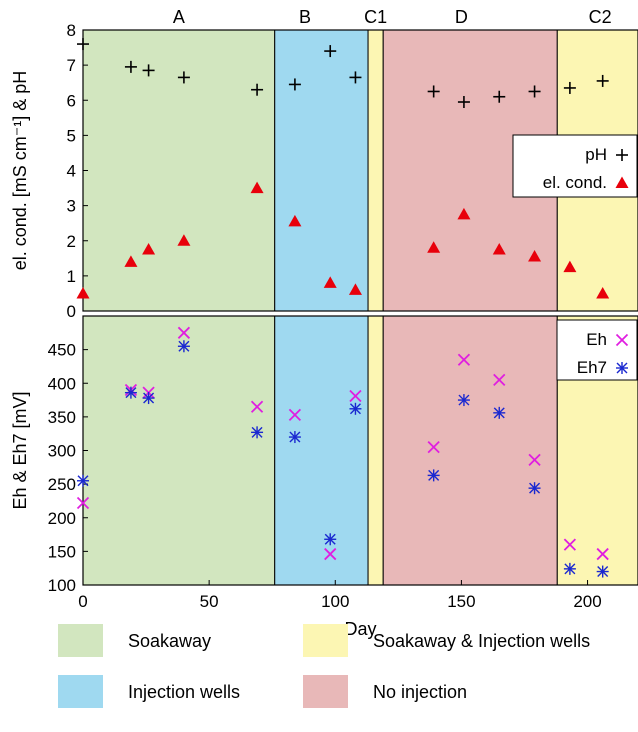 This screenshot has height=732, width=638. What do you see at coordinates (335, 601) in the screenshot?
I see `x-tick-label: 100` at bounding box center [335, 601].